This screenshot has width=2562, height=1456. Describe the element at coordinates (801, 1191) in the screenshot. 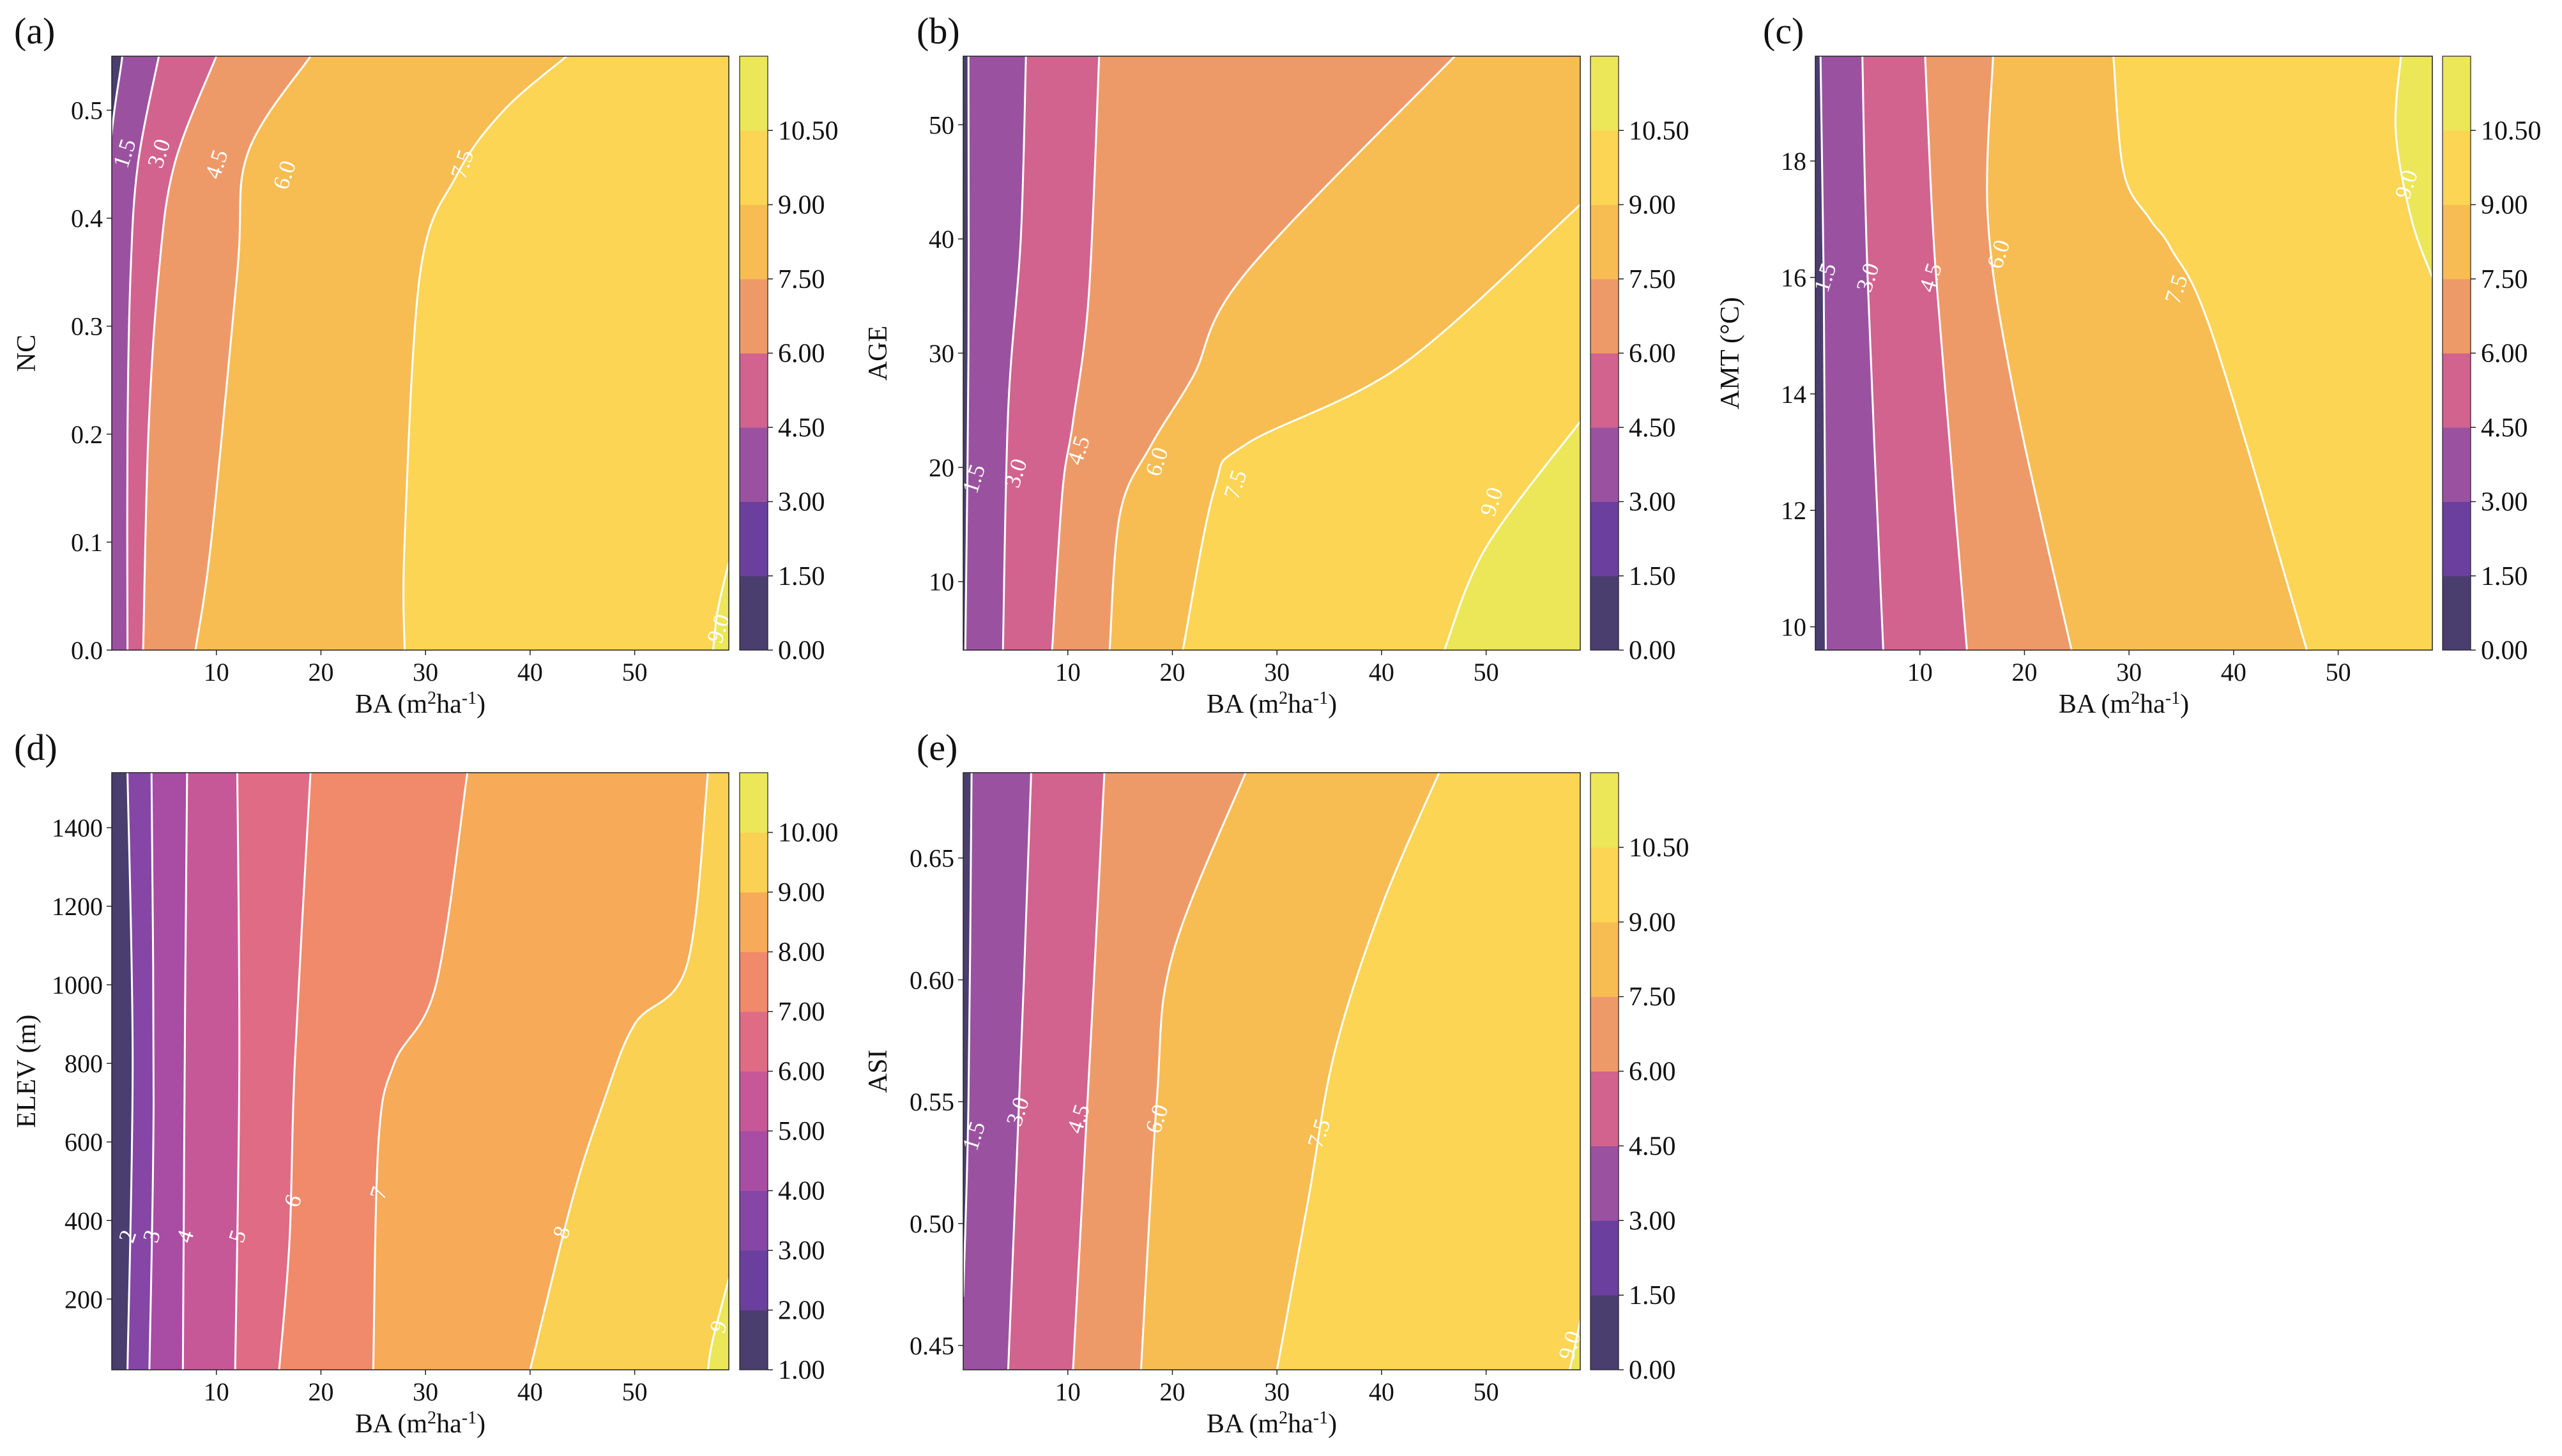

I see `colorbar-tick-label: 4.00` at that location.